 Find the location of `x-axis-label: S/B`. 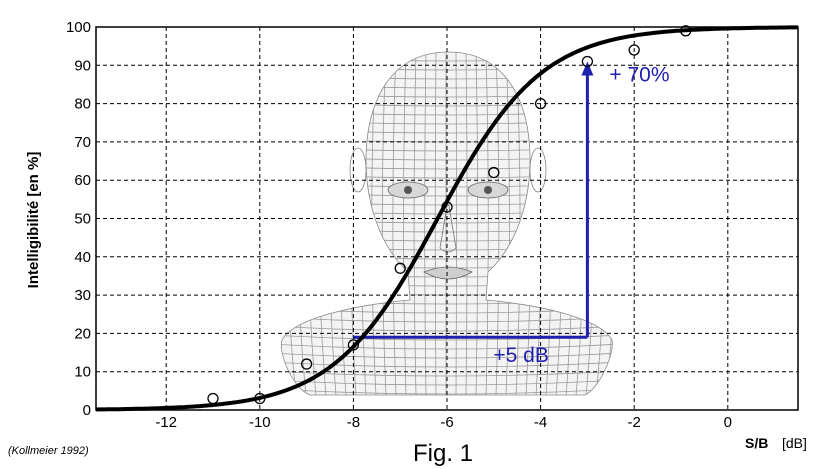

x-axis-label: S/B is located at coordinates (756, 443).